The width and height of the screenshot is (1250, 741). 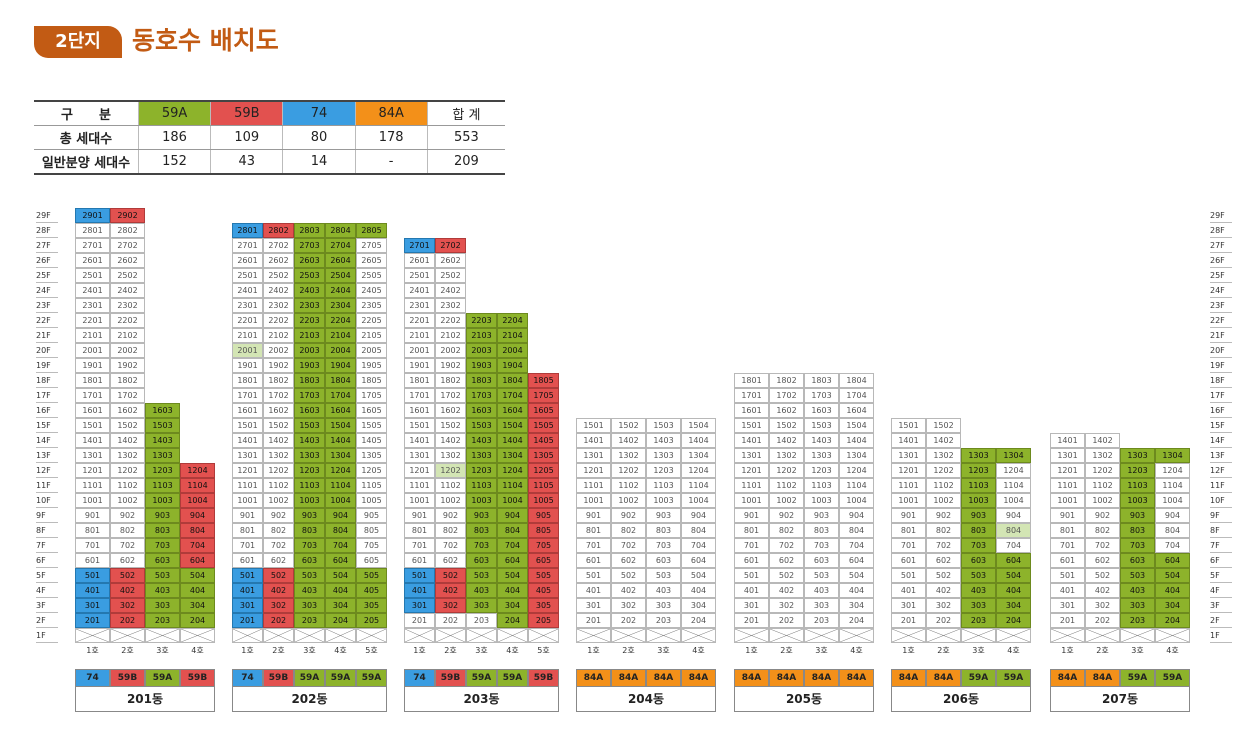 I want to click on unit-cell: 1202, so click(x=127, y=470).